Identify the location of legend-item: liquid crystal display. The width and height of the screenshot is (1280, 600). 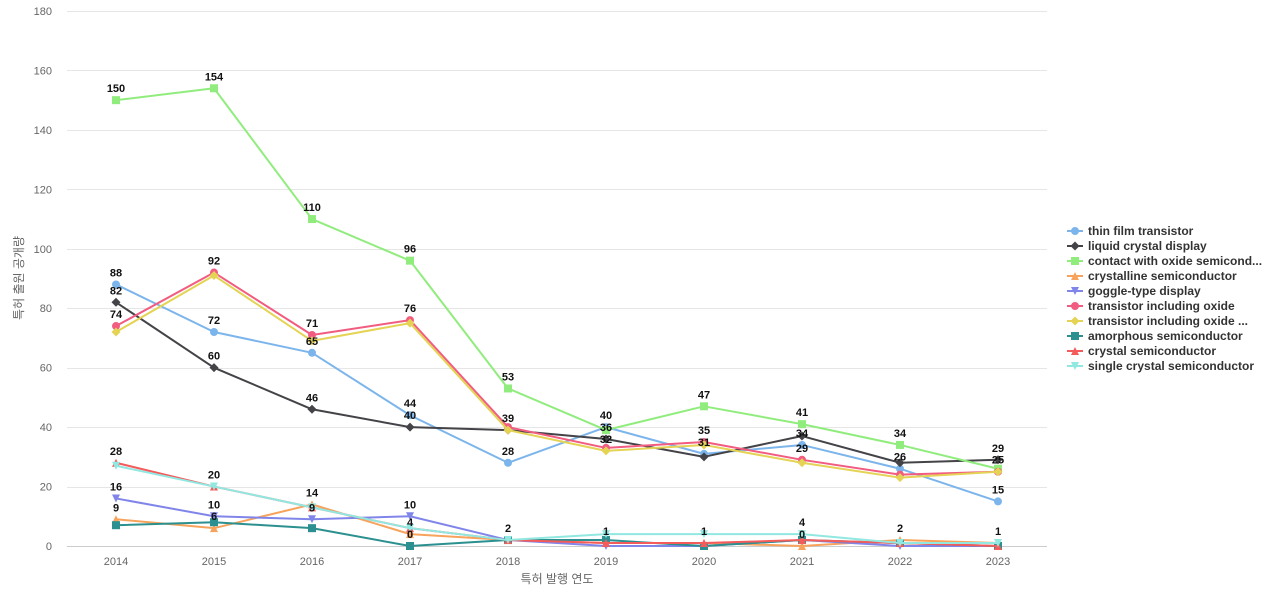
(1137, 246).